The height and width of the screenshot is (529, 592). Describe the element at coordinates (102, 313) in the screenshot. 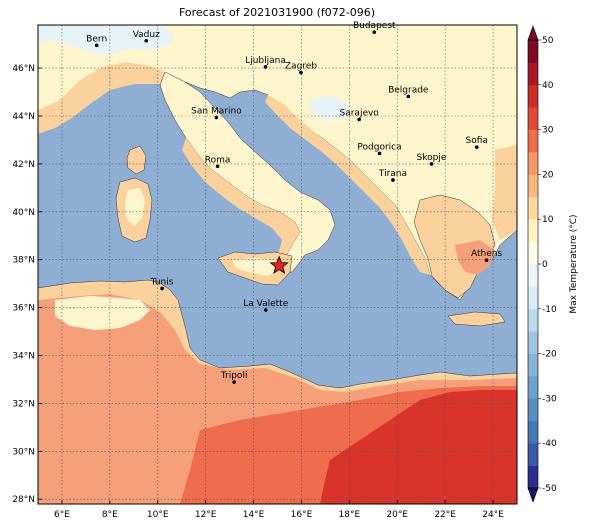

I see `tunisia-cool` at that location.